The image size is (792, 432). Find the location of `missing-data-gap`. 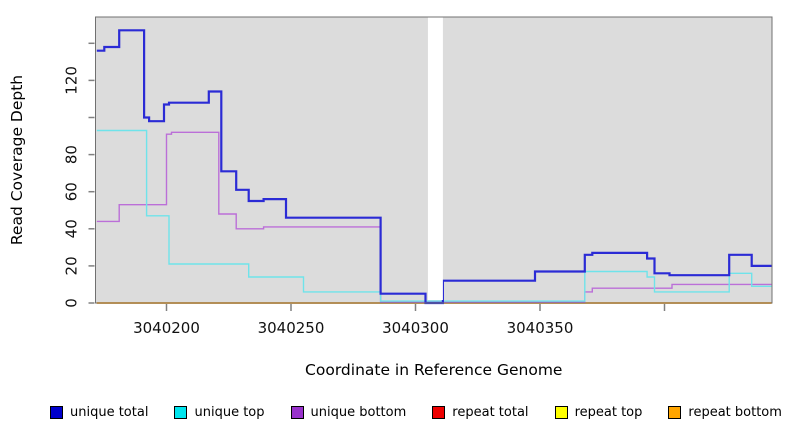

missing-data-gap is located at coordinates (435, 157).